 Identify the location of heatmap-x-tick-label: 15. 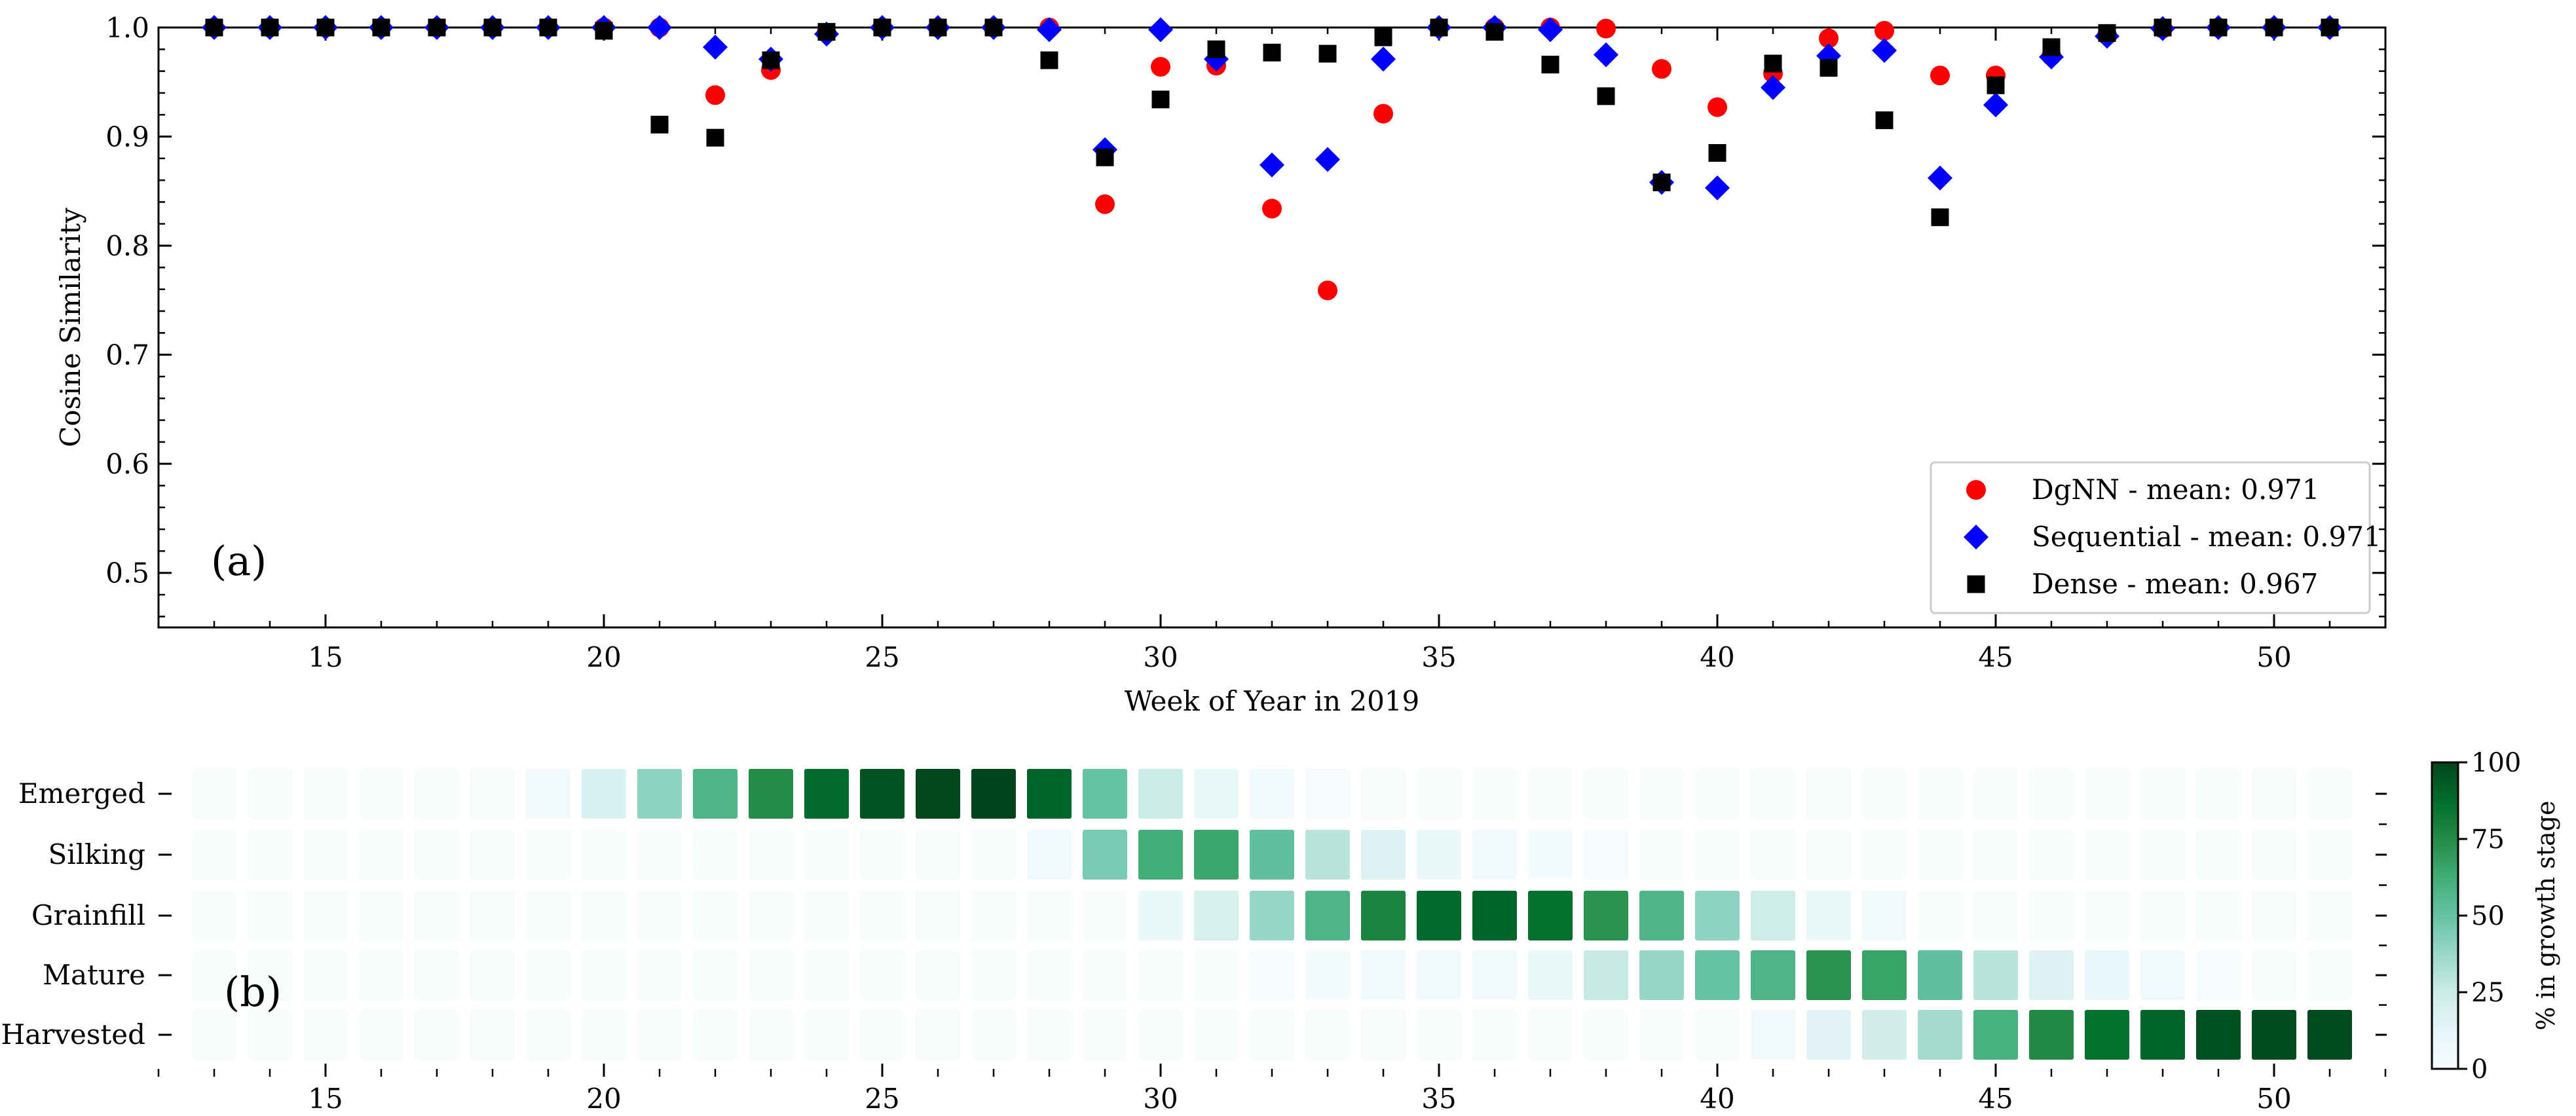
(325, 1099).